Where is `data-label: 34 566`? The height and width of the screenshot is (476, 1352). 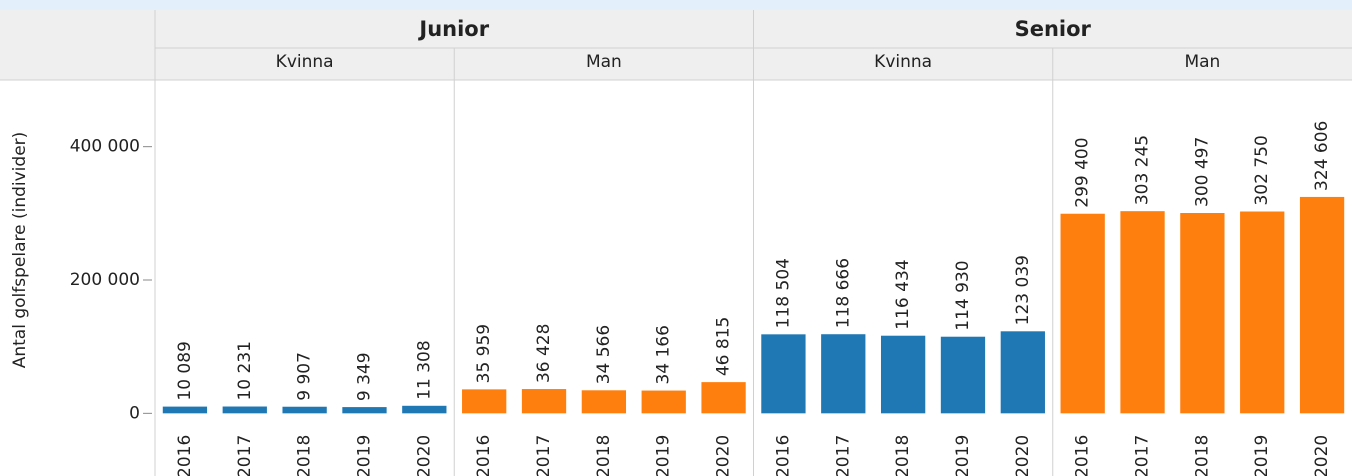
data-label: 34 566 is located at coordinates (604, 354).